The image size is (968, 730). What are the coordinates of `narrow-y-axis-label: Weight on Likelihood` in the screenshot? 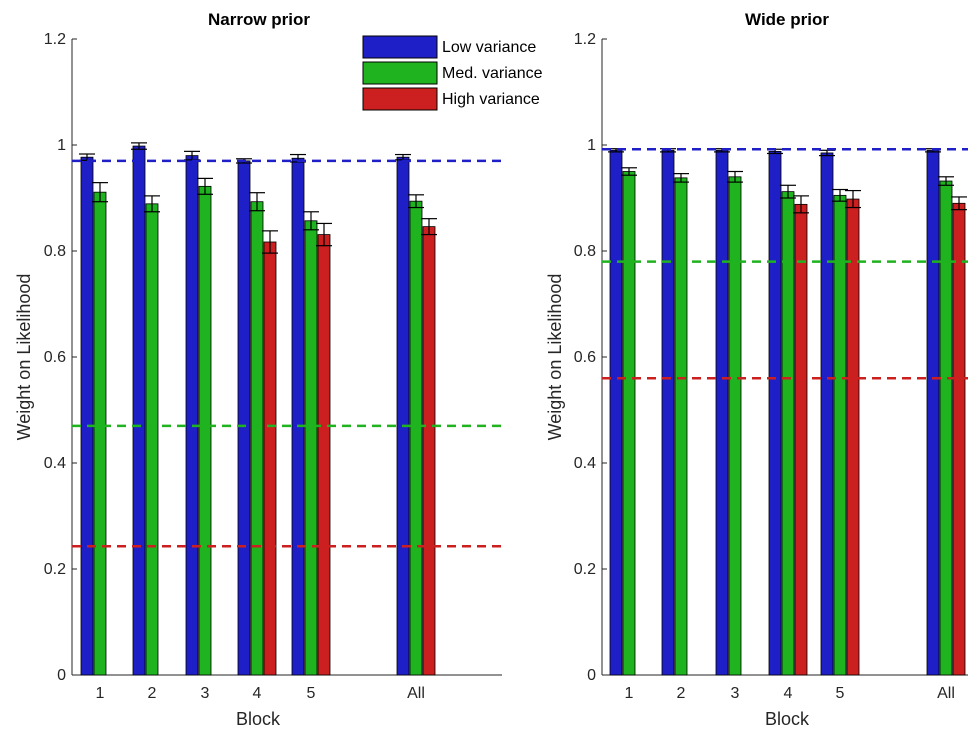 It's located at (24, 357).